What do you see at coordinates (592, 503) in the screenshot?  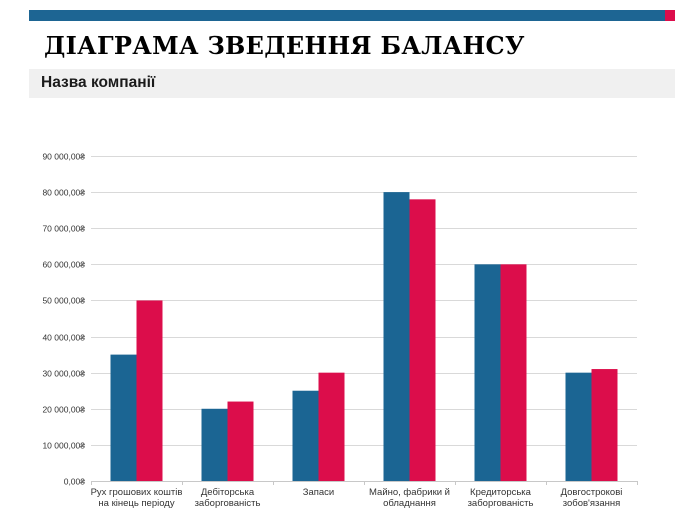 I see `x-category-label: зобов'язання` at bounding box center [592, 503].